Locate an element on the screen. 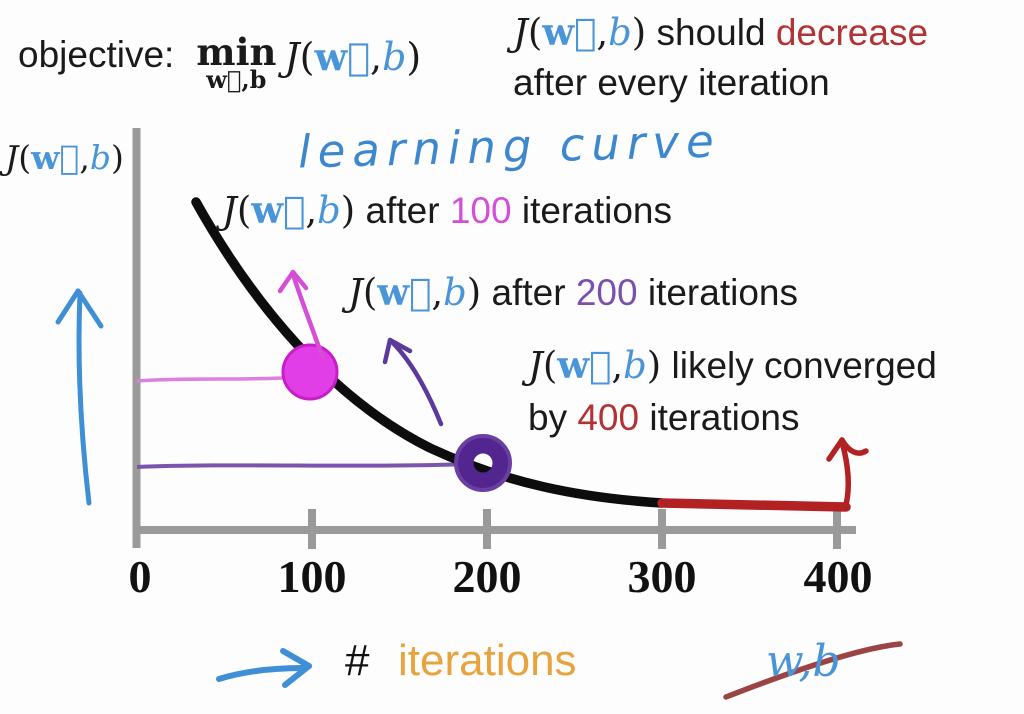 The height and width of the screenshot is (714, 1024). claim-line-1: J(w⃗,b) should decrease is located at coordinates (720, 33).